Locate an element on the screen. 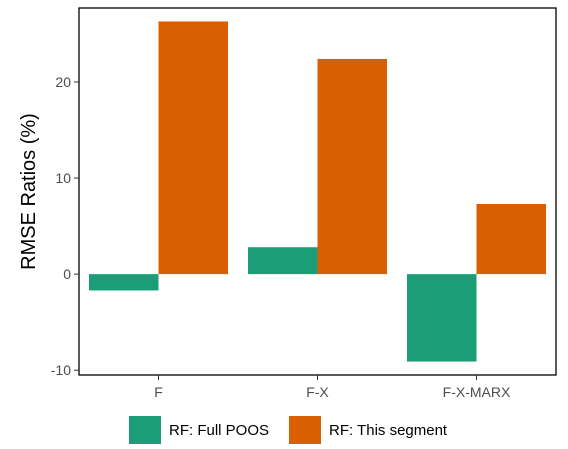 Image resolution: width=568 pixels, height=449 pixels. x-axis-ticks: F F-X F-X-MARX is located at coordinates (332, 387).